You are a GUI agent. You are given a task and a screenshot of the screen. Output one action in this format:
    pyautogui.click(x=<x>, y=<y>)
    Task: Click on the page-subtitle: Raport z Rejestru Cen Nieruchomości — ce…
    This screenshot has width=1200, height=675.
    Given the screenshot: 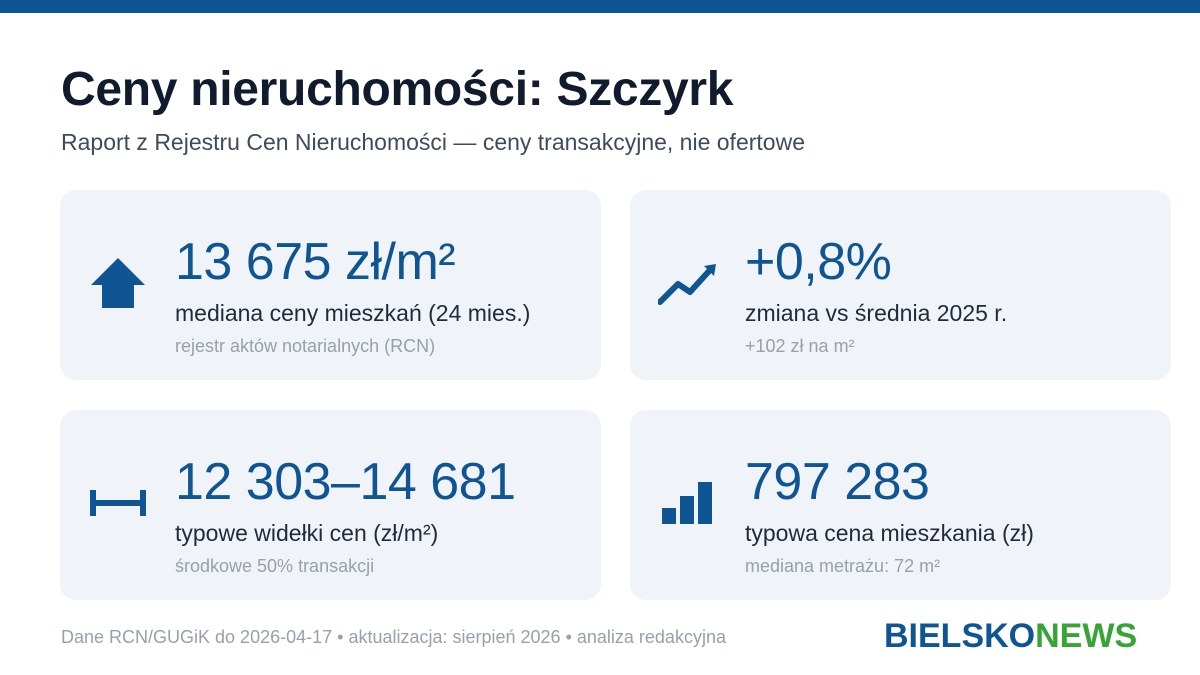 What is the action you would take?
    pyautogui.click(x=433, y=142)
    